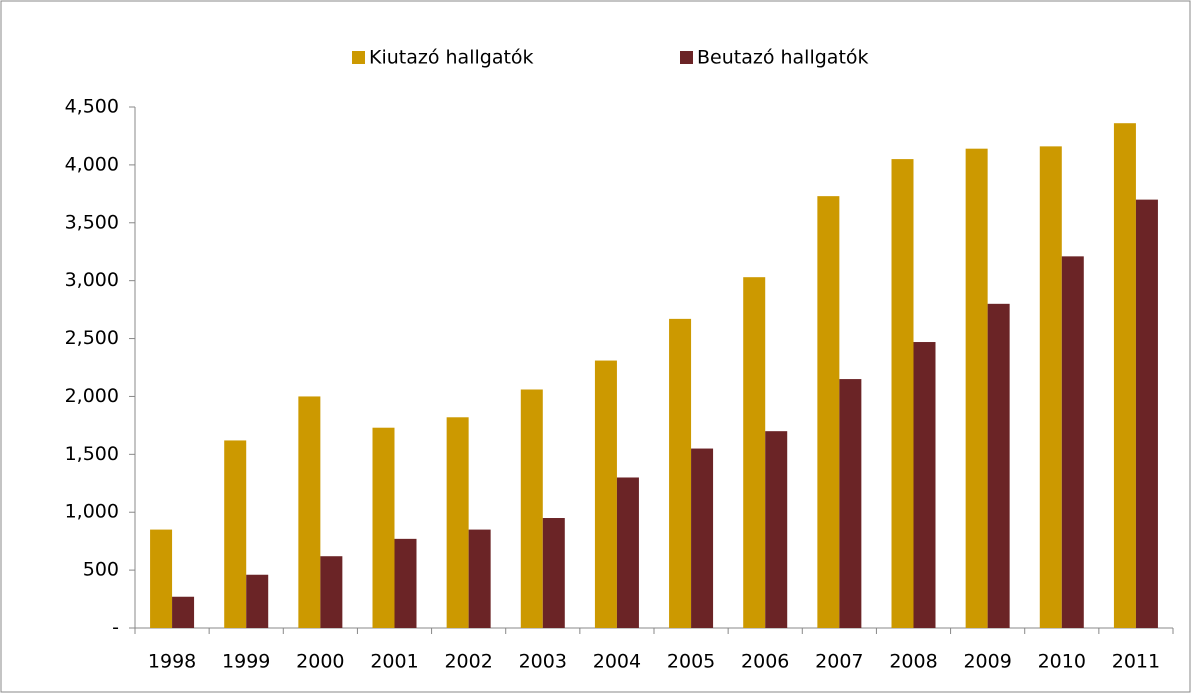  Describe the element at coordinates (92, 454) in the screenshot. I see `y-tick-label: 1,500` at that location.